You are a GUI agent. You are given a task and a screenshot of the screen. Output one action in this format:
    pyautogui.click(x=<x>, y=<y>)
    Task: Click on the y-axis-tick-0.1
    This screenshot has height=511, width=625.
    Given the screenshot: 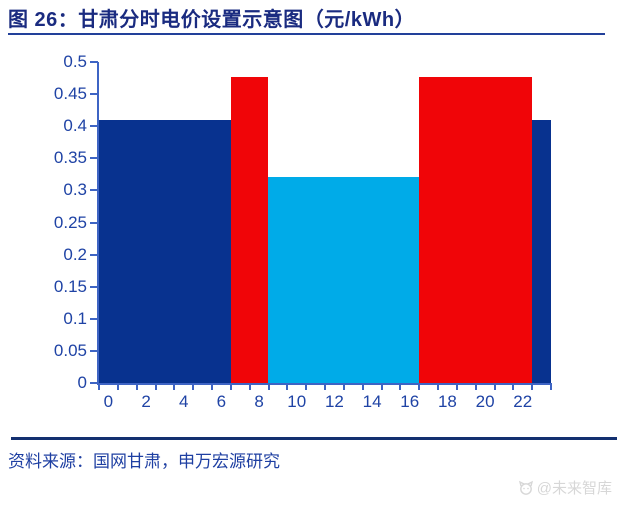 What is the action you would take?
    pyautogui.click(x=94, y=318)
    